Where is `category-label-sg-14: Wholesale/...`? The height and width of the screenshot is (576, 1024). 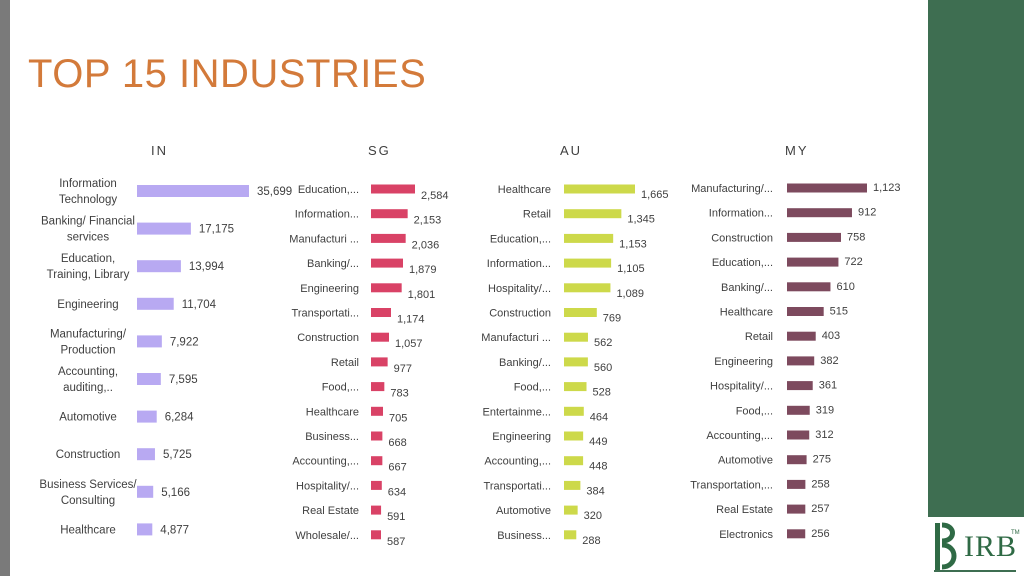
category-label-sg-14: Wholesale/... is located at coordinates (327, 536).